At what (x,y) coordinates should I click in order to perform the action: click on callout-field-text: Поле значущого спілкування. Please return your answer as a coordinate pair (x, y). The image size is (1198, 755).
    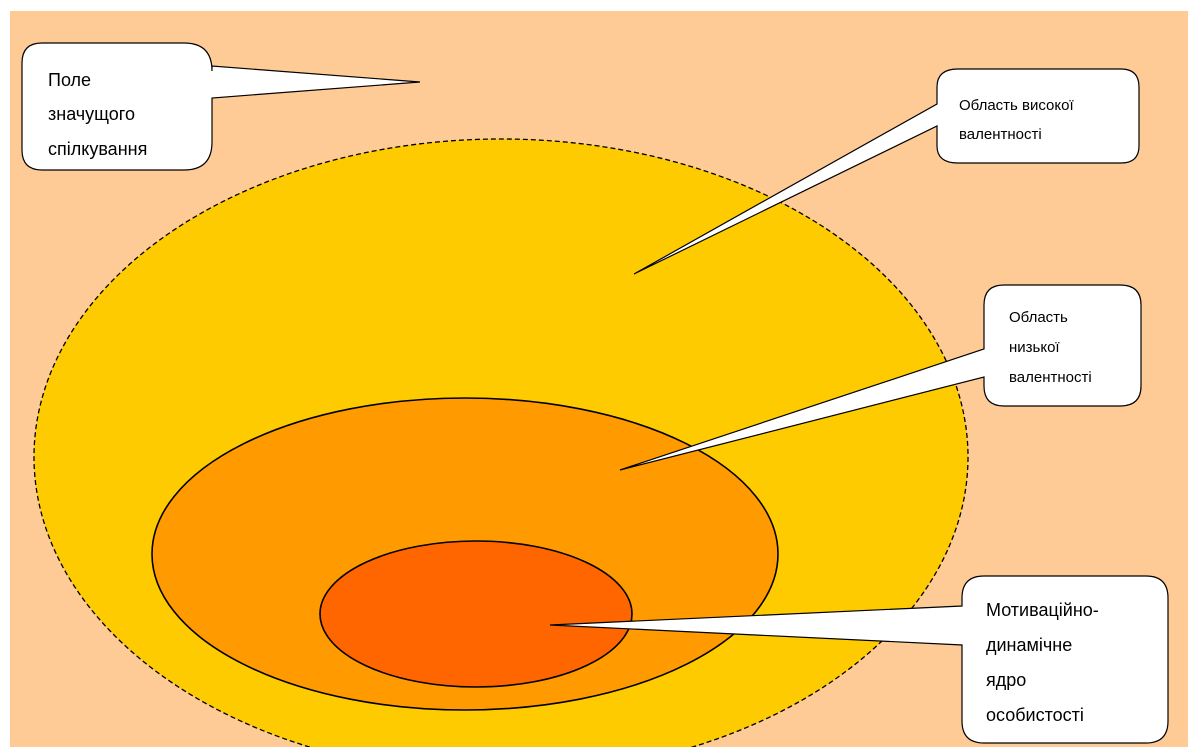
    Looking at the image, I should click on (97, 114).